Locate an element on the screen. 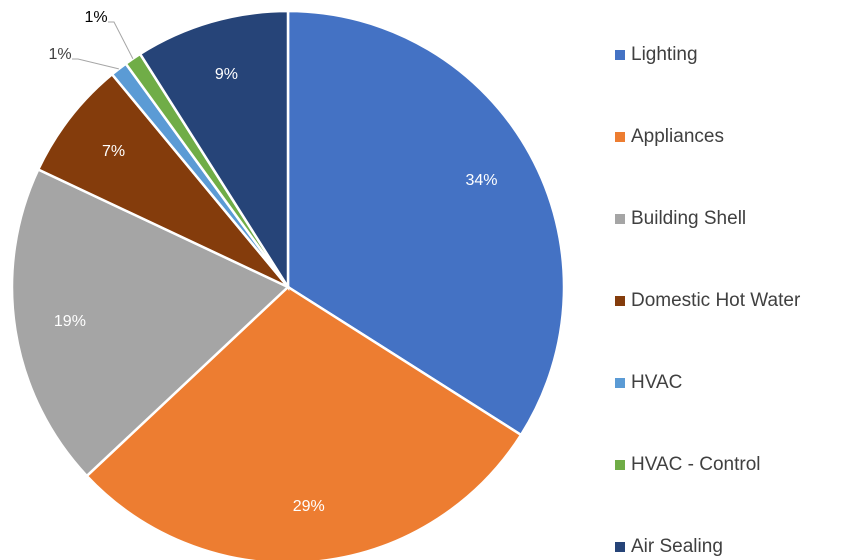 Image resolution: width=868 pixels, height=560 pixels. legend-label: HVAC is located at coordinates (656, 382).